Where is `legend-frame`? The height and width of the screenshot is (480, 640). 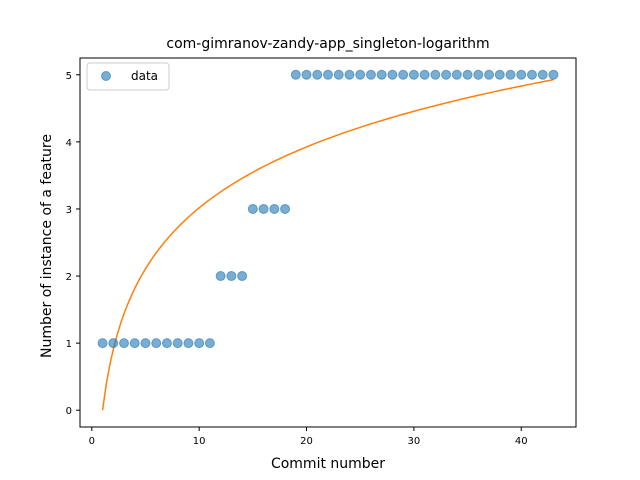 legend-frame is located at coordinates (128, 76).